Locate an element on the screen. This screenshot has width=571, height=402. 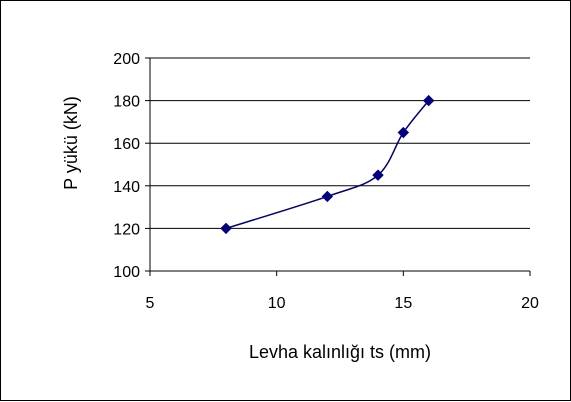
y-tick-label: 140 is located at coordinates (126, 187).